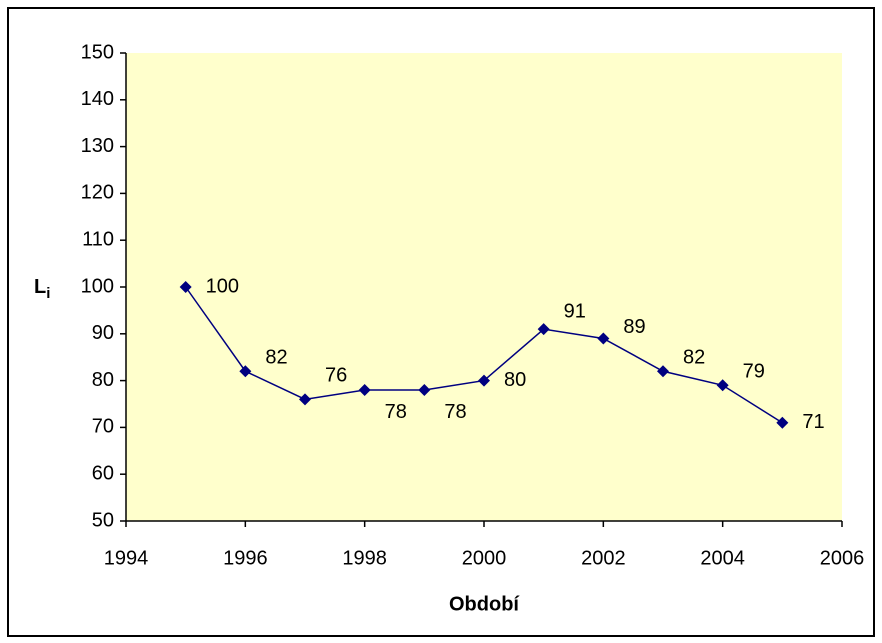  What do you see at coordinates (484, 604) in the screenshot?
I see `x-axis-label: Období` at bounding box center [484, 604].